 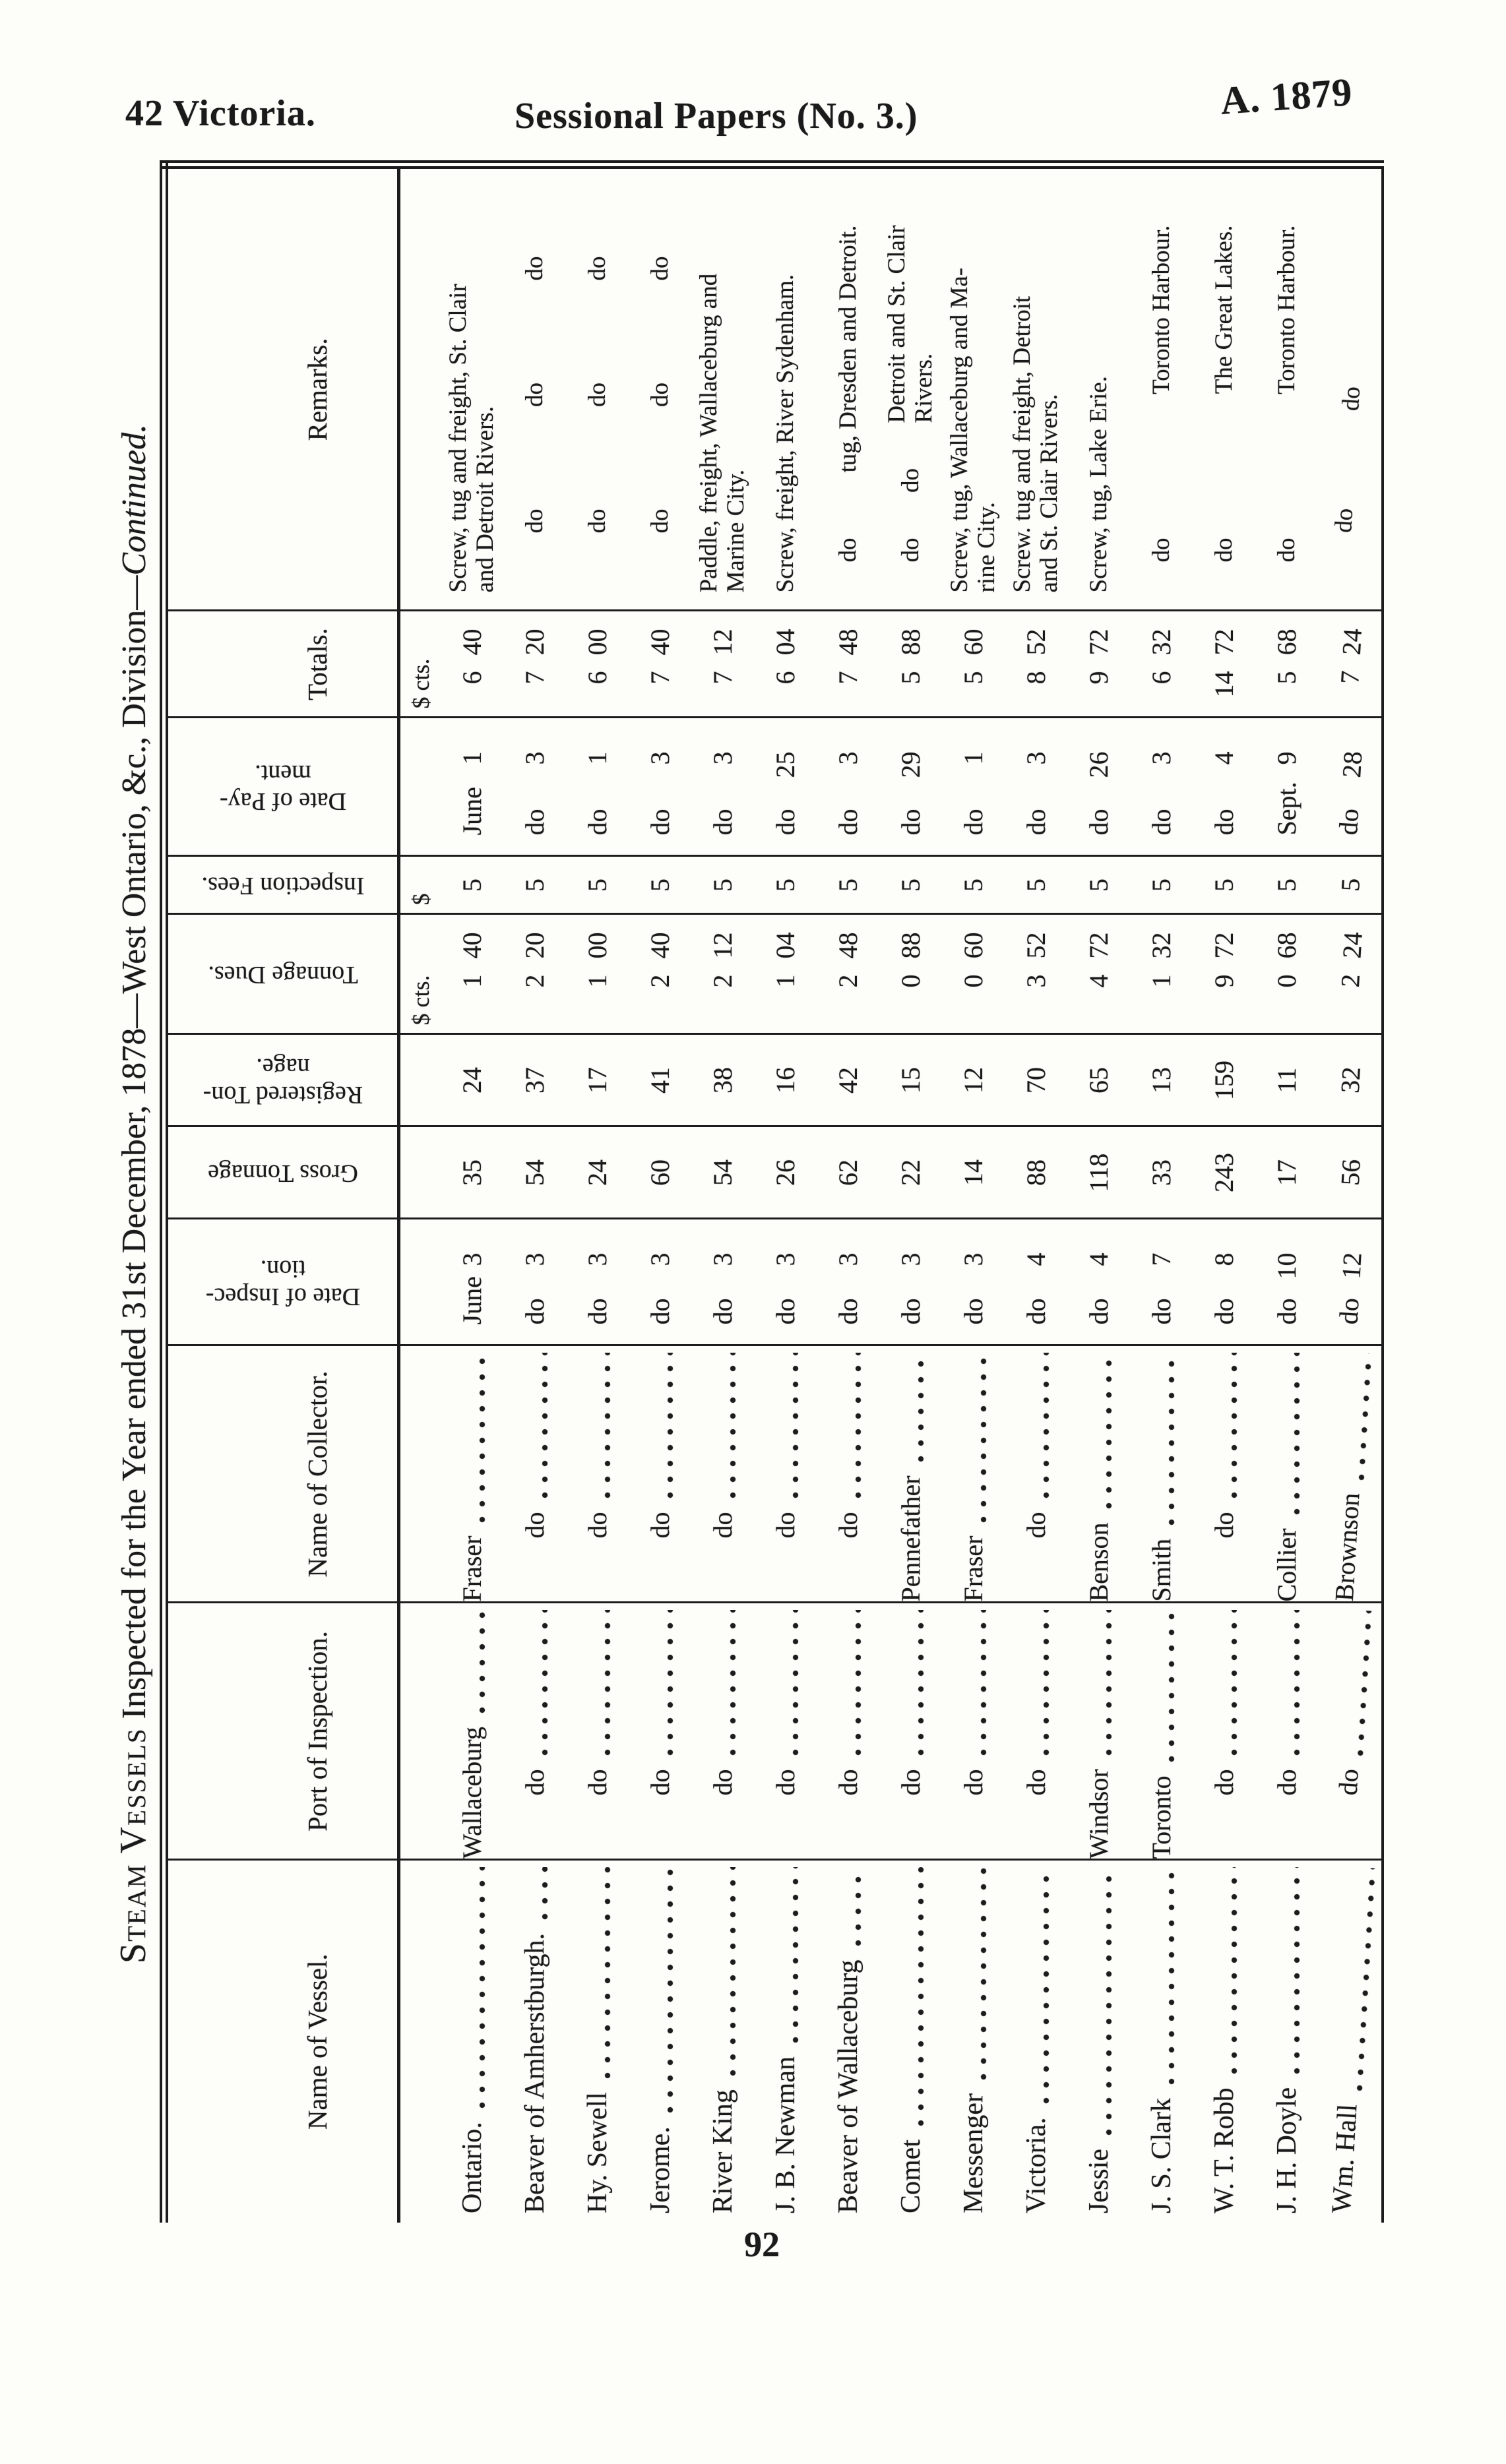 I want to click on cell-registered-tonnage: 65, so click(x=1099, y=1080).